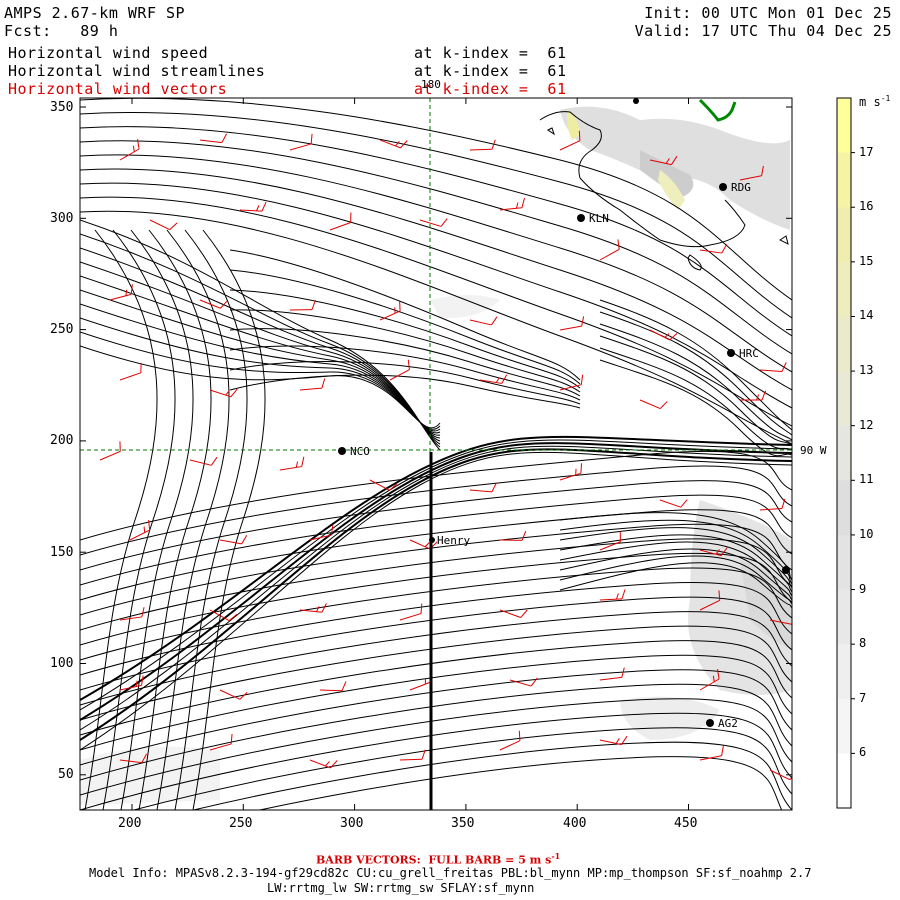 This screenshot has height=900, width=900. Describe the element at coordinates (241, 823) in the screenshot. I see `x-tick-250: 250` at that location.